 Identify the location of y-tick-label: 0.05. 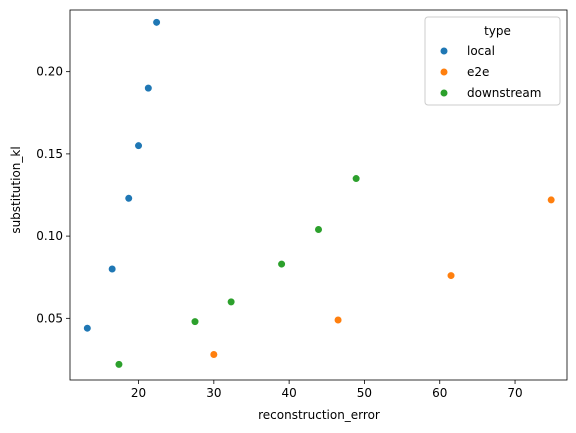
(49, 318).